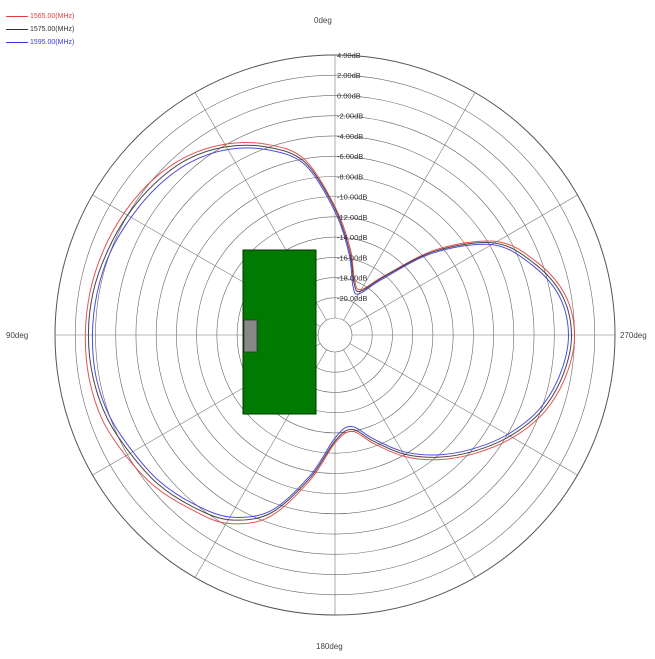 The image size is (655, 659). I want to click on radial-tick-label: -8.00dB, so click(350, 176).